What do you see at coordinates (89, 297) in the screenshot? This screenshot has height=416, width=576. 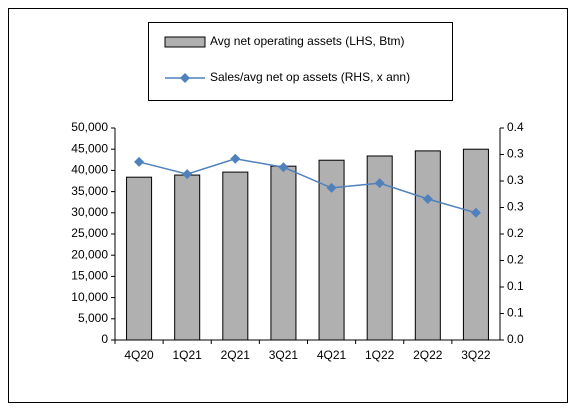 I see `y-tick-label: 10,000` at bounding box center [89, 297].